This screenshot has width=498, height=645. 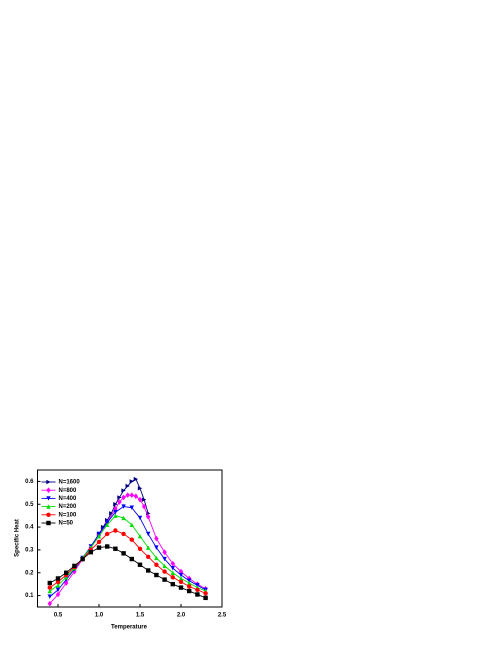 I want to click on x-axis-label: Temperature, so click(x=129, y=628).